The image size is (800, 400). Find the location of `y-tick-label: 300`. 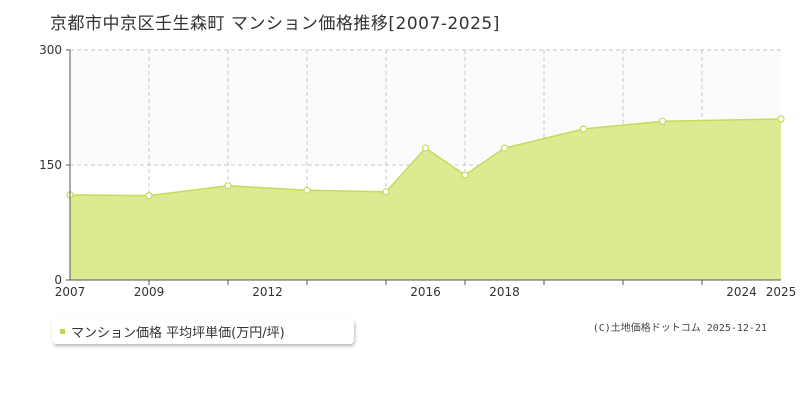

y-tick-label: 300 is located at coordinates (50, 50).